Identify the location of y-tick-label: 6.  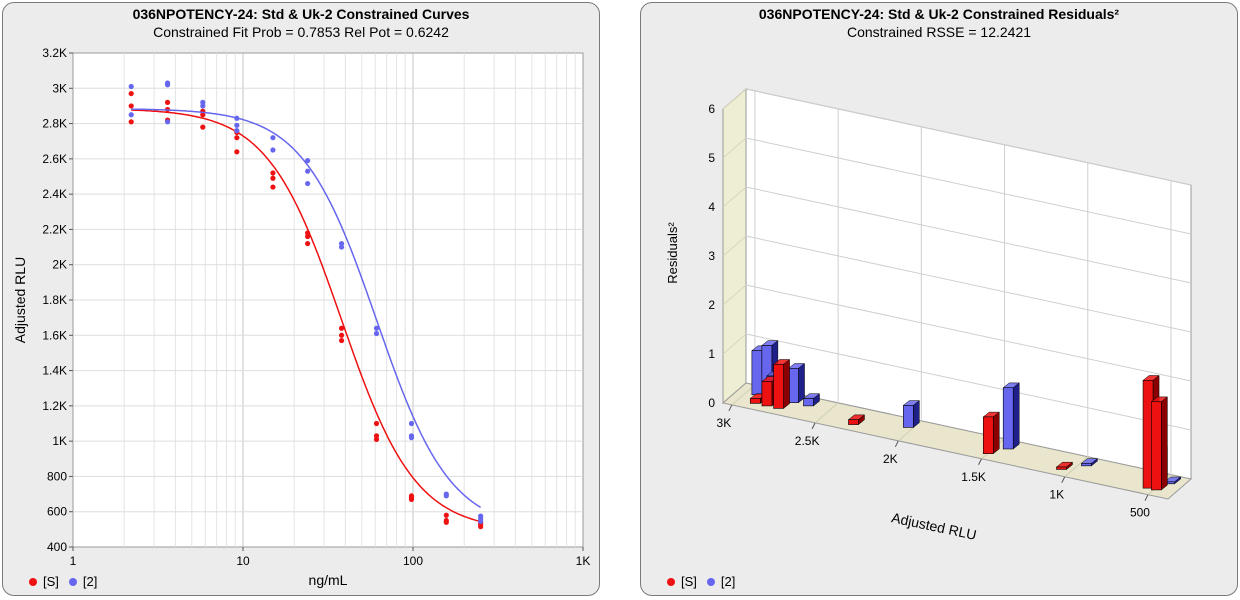
(711, 109).